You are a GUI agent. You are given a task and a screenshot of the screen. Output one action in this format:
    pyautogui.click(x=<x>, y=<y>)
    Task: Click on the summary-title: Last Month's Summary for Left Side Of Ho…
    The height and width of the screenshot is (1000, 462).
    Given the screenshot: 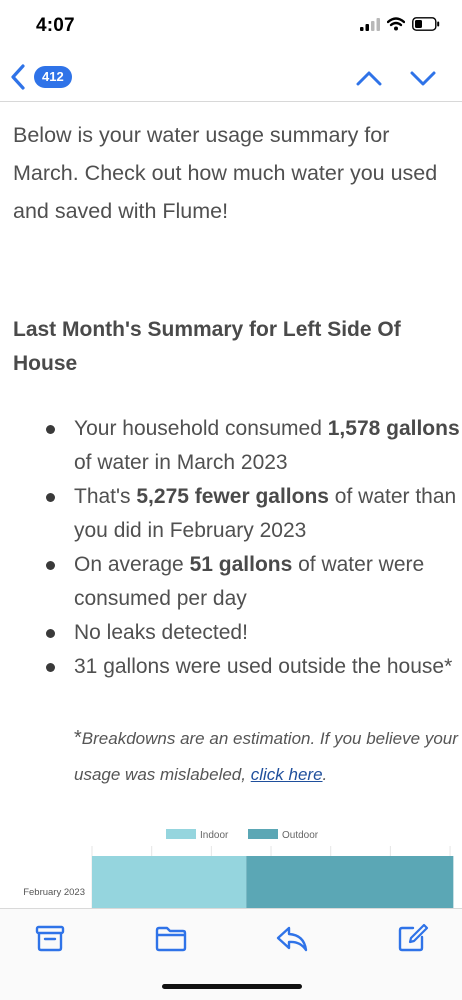 What is the action you would take?
    pyautogui.click(x=207, y=346)
    